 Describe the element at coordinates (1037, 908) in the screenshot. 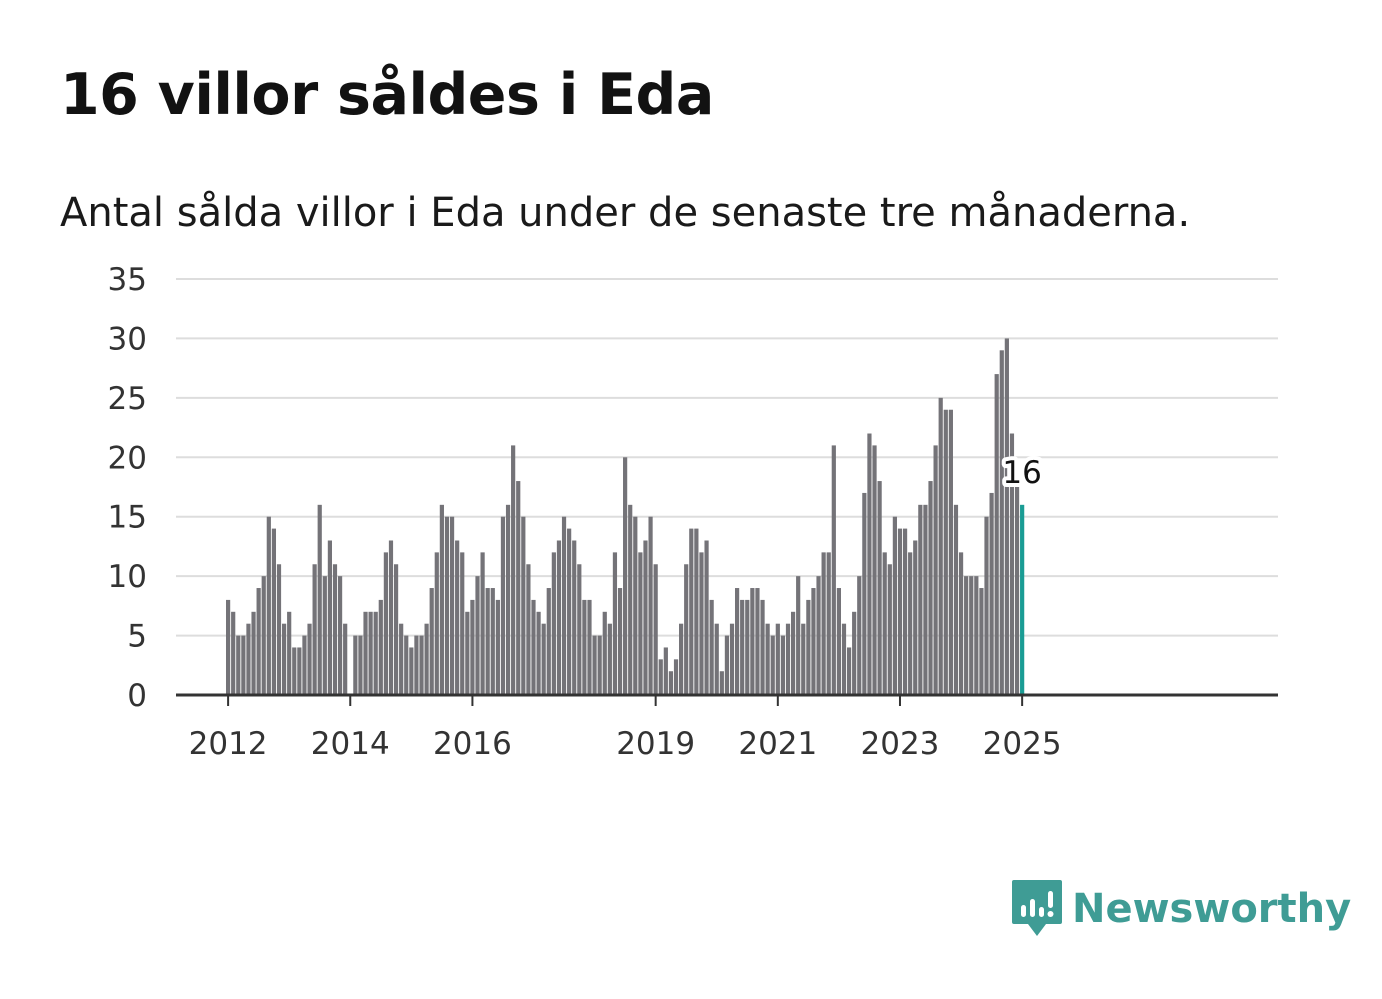

I see `newsworthy-logo-icon` at that location.